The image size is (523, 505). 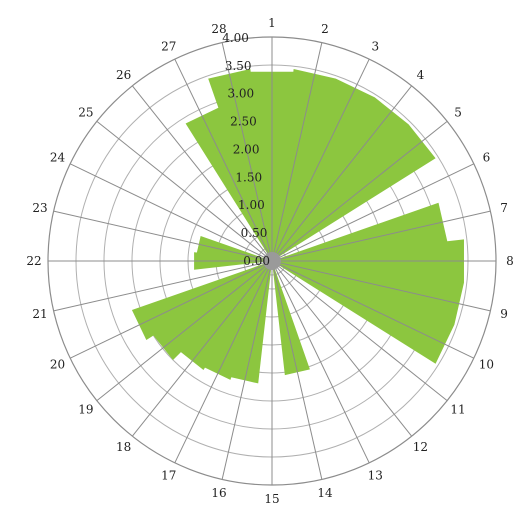 I want to click on category-label-1: 1, so click(x=272, y=23).